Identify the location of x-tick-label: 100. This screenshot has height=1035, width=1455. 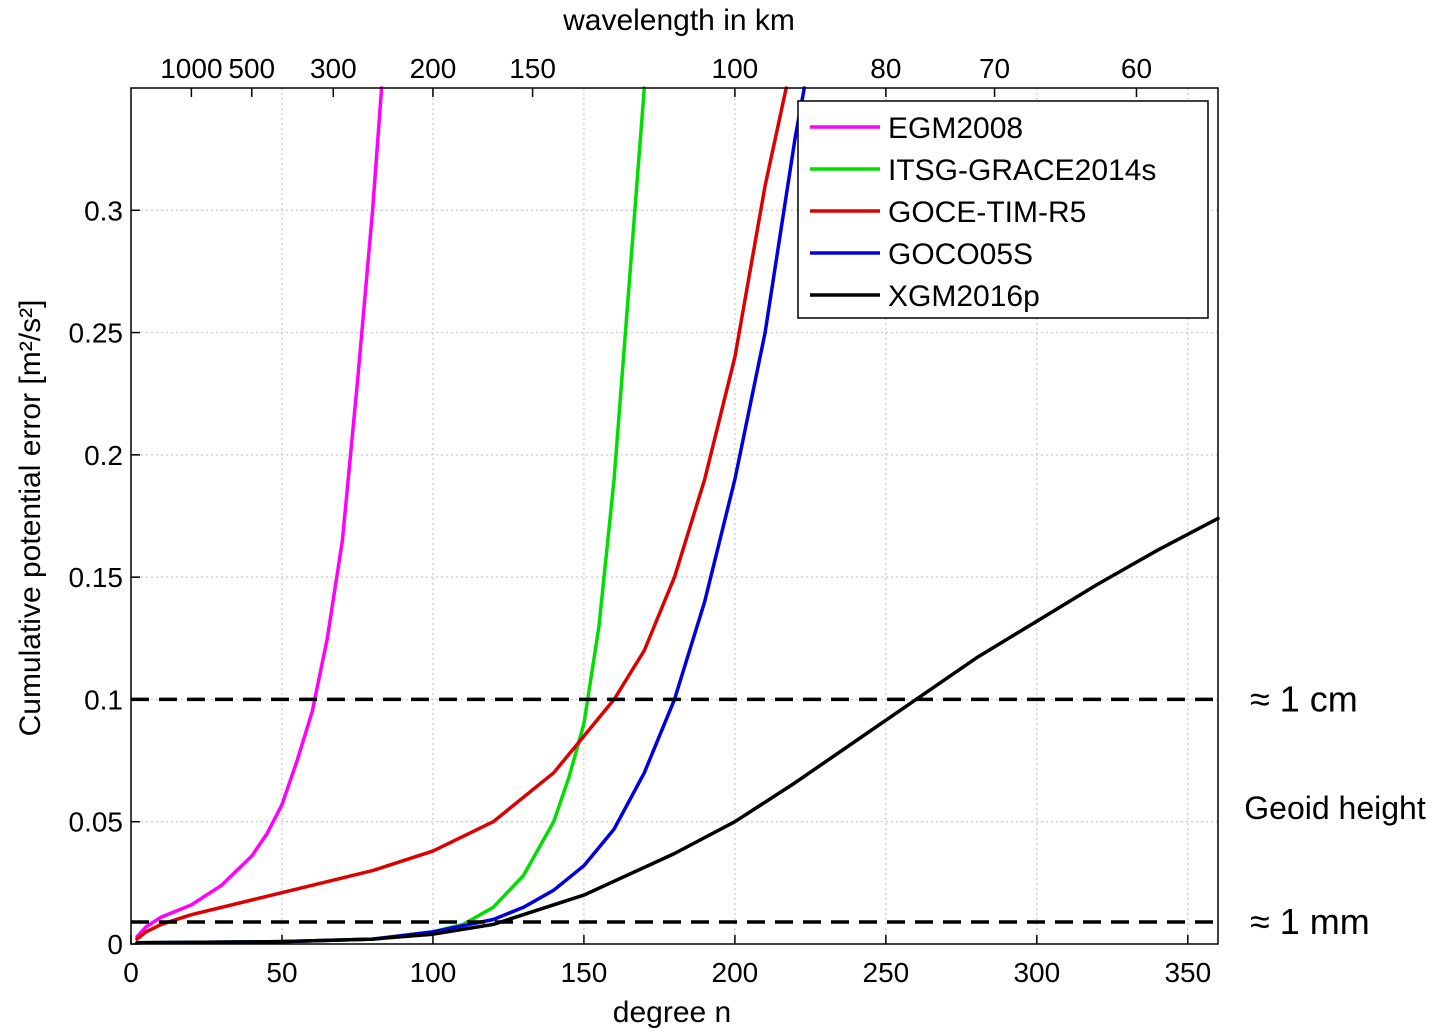
(433, 972).